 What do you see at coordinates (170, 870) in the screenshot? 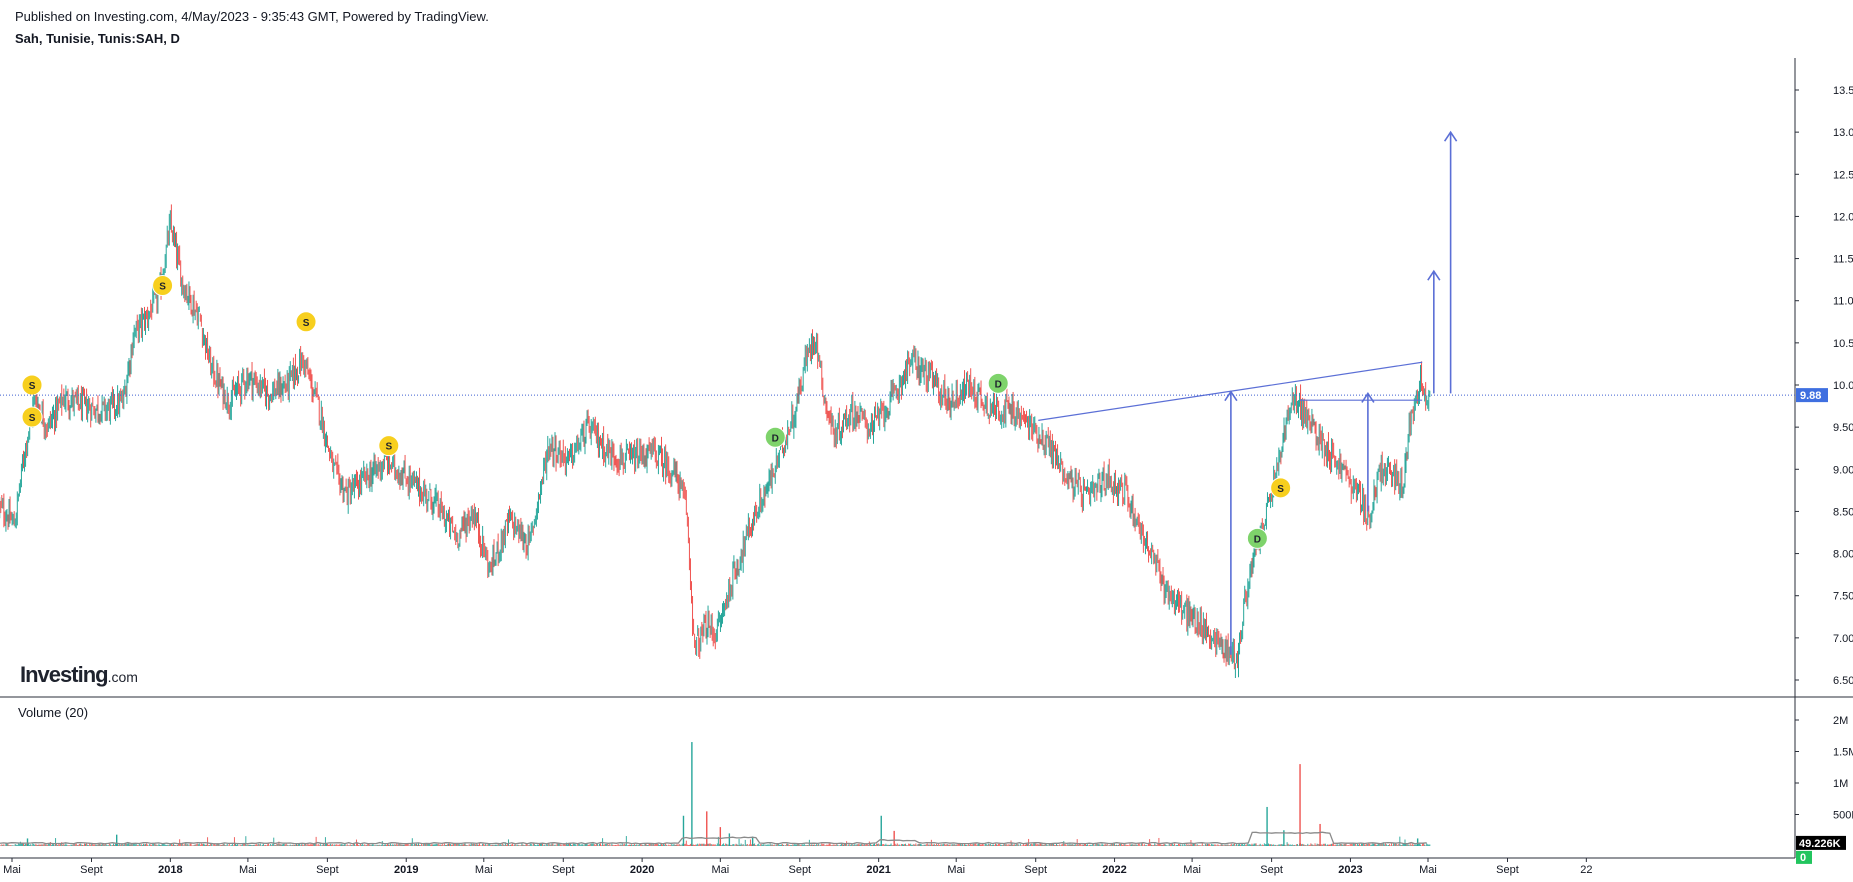
I see `time-tick-label: 2018` at bounding box center [170, 870].